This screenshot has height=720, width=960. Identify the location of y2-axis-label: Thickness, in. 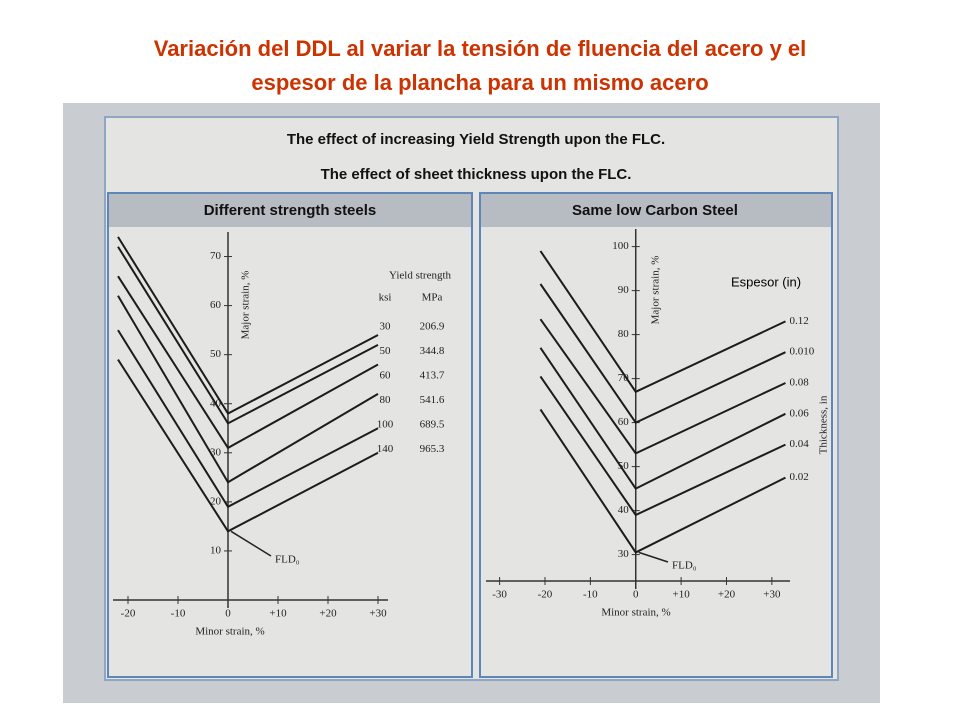
(824, 424).